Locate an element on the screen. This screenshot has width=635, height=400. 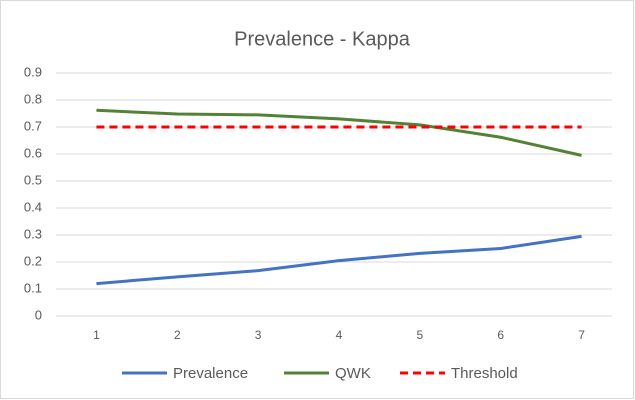
y-tick-label: 0.4 is located at coordinates (33, 206).